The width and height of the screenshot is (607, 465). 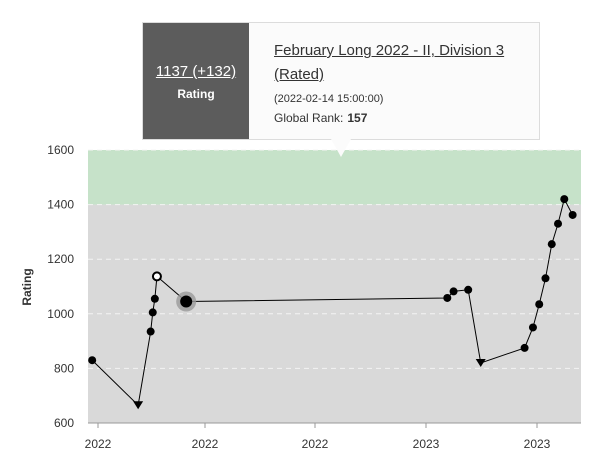 I want to click on tooltip-rating-label: Rating, so click(x=196, y=94).